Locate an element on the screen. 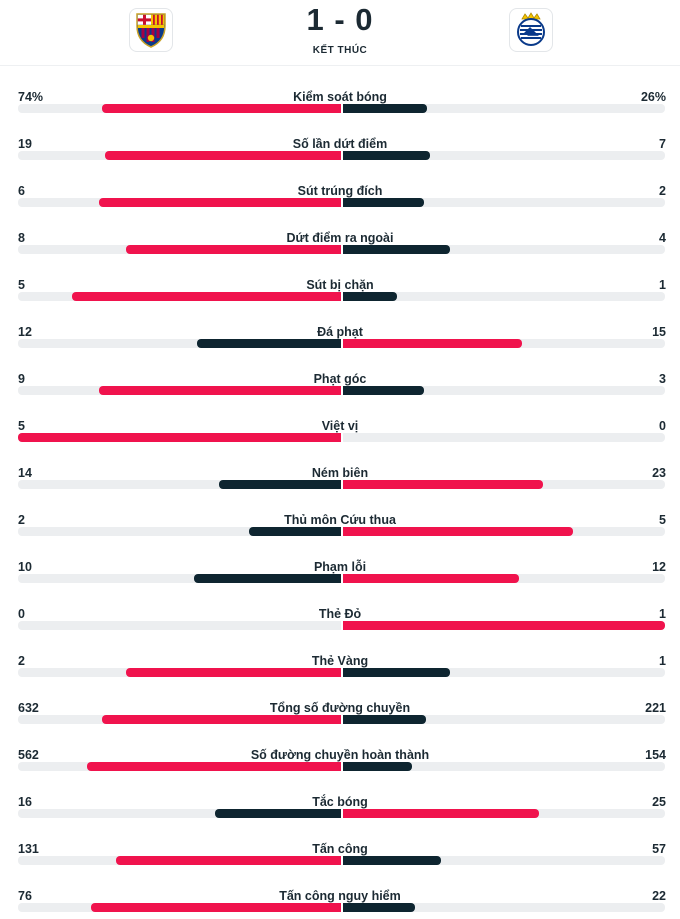 The height and width of the screenshot is (919, 680). stat-name: Phạm lỗi is located at coordinates (340, 567).